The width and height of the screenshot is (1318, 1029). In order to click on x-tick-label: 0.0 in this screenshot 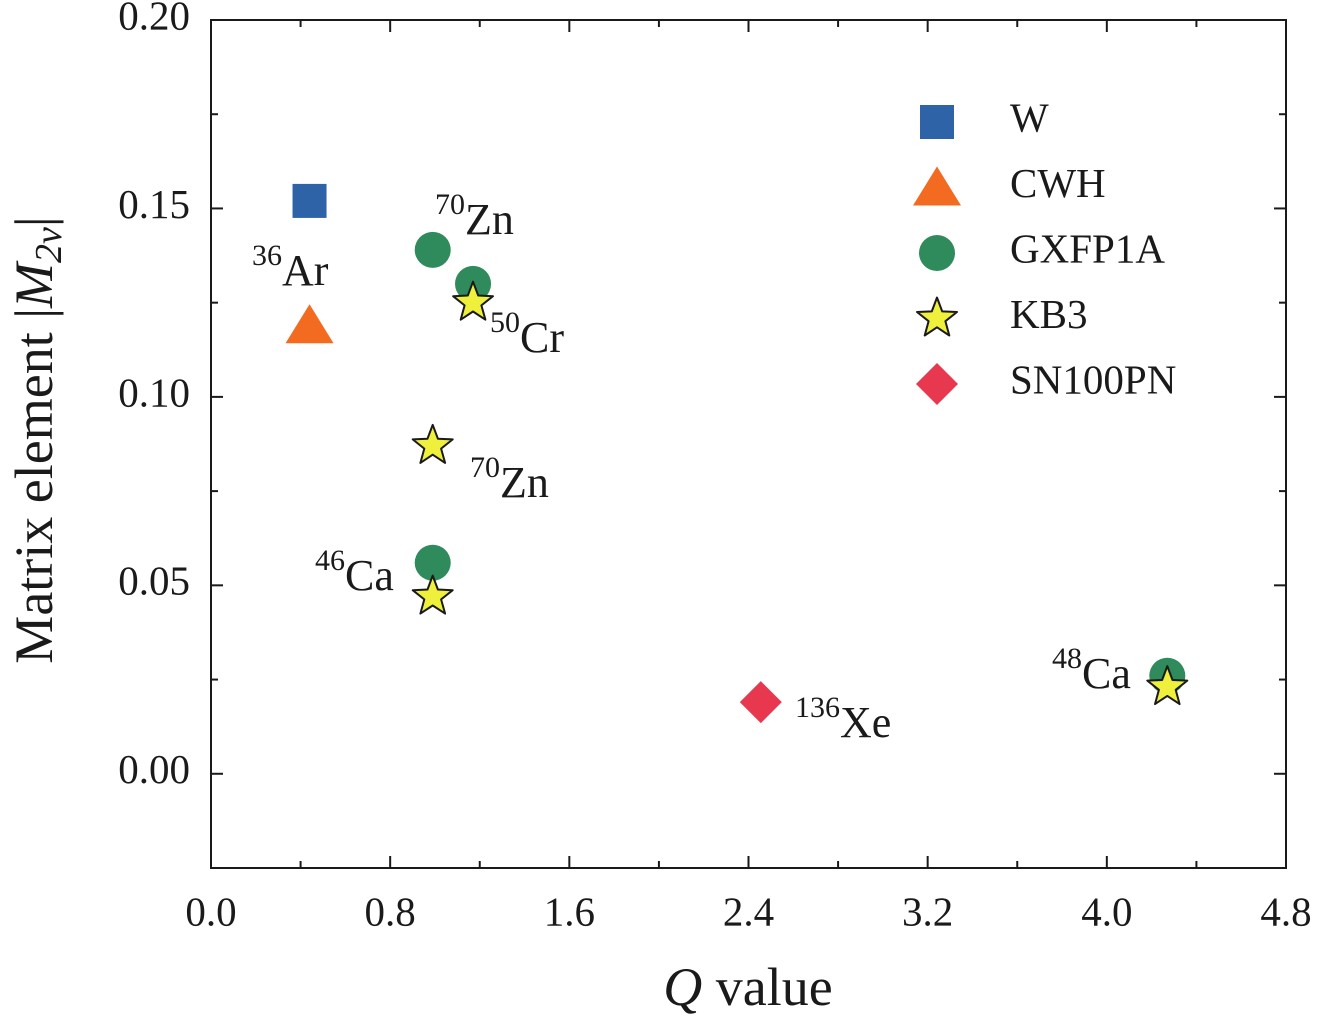, I will do `click(210, 911)`.